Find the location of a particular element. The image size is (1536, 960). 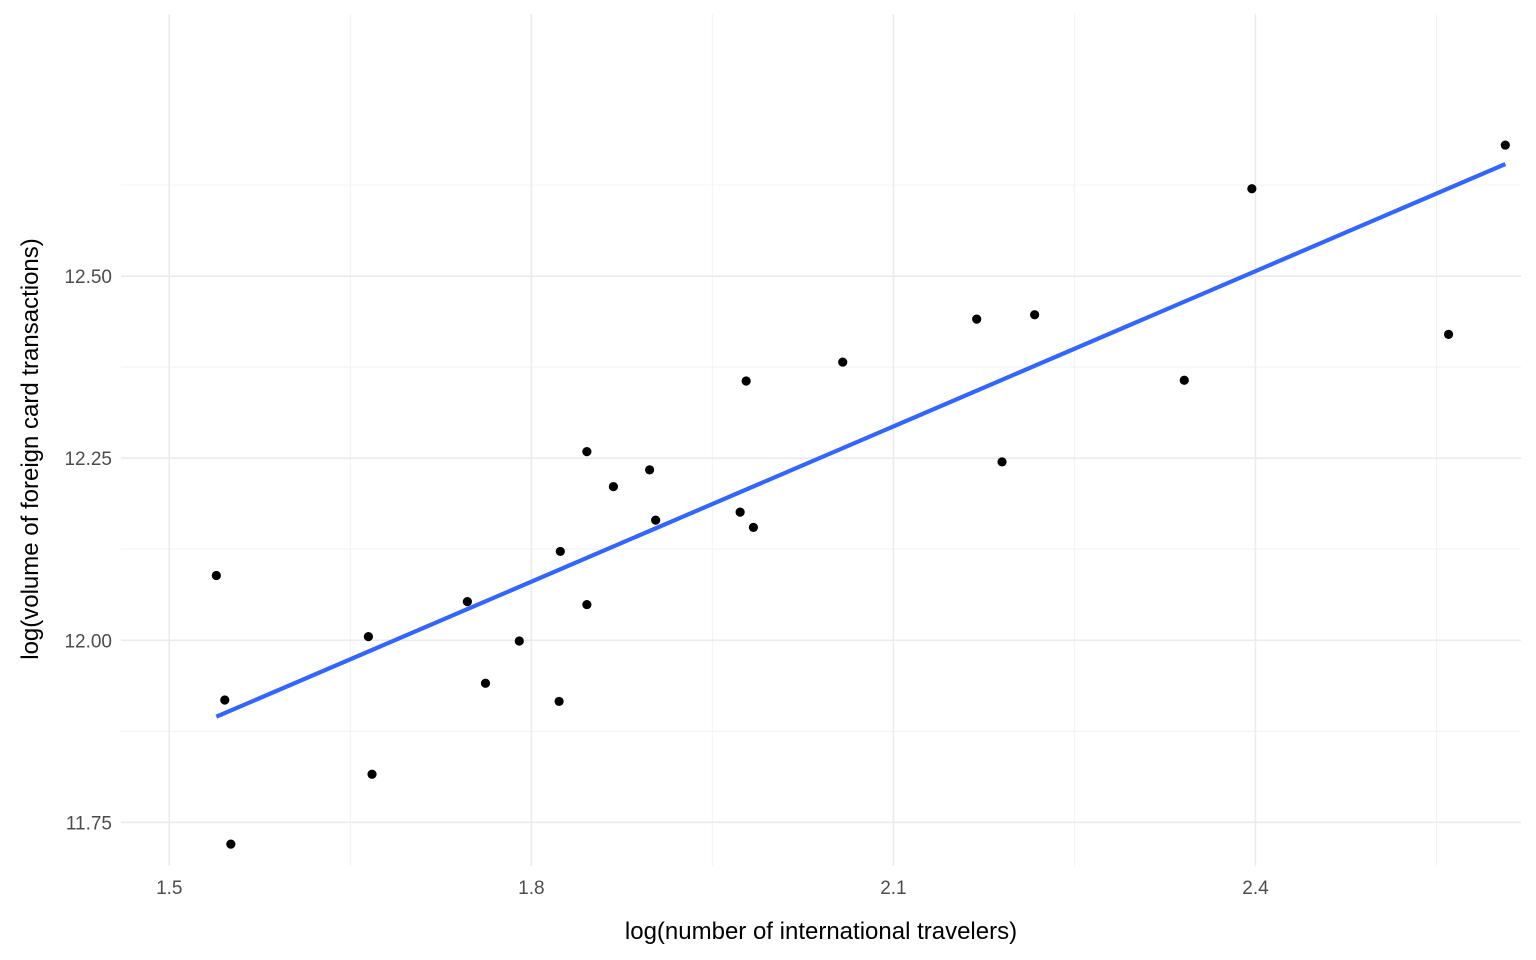

y-tick-label: 12.00 is located at coordinates (88, 641).